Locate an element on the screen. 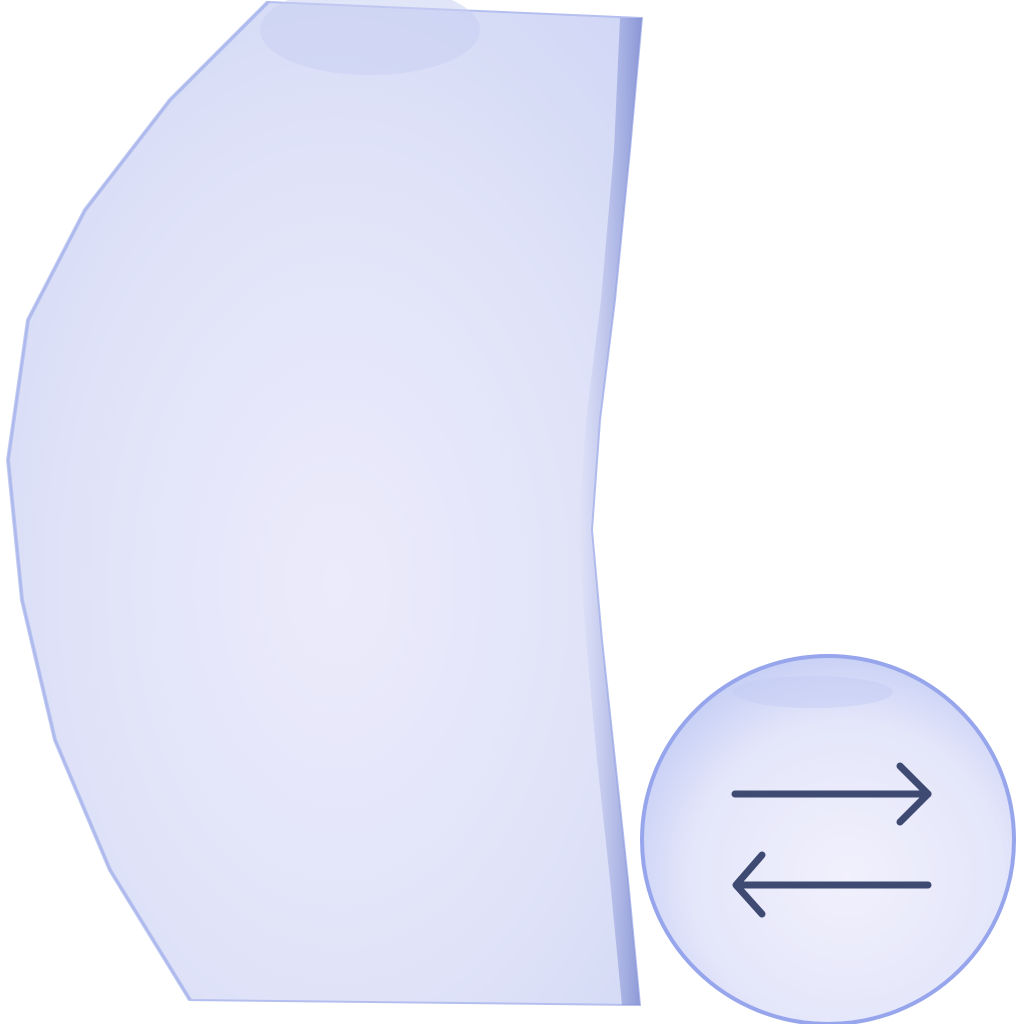  arrow-left-icon is located at coordinates (832, 884).